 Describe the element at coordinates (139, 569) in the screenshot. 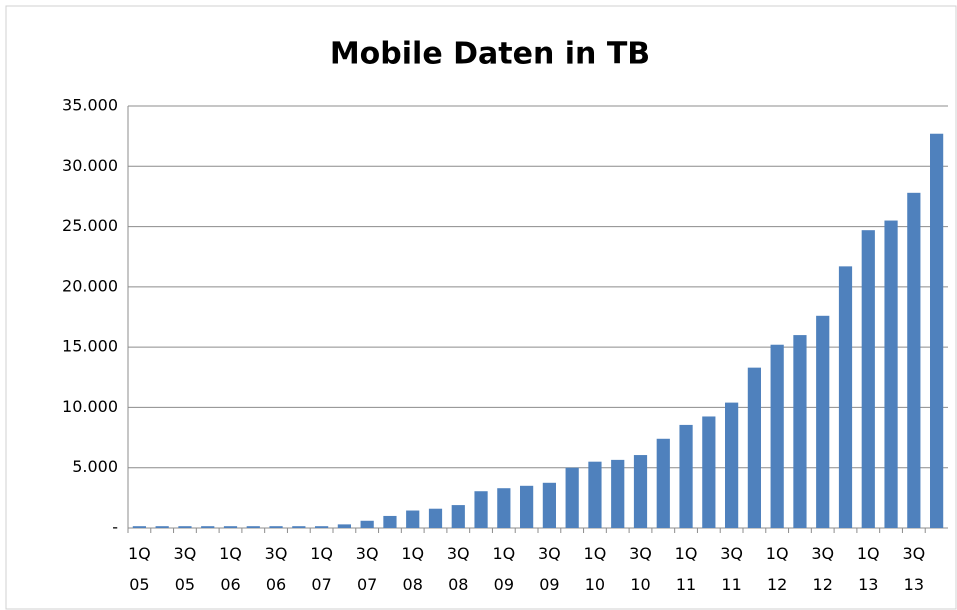

I see `x-tick-label: 1Q 05` at that location.